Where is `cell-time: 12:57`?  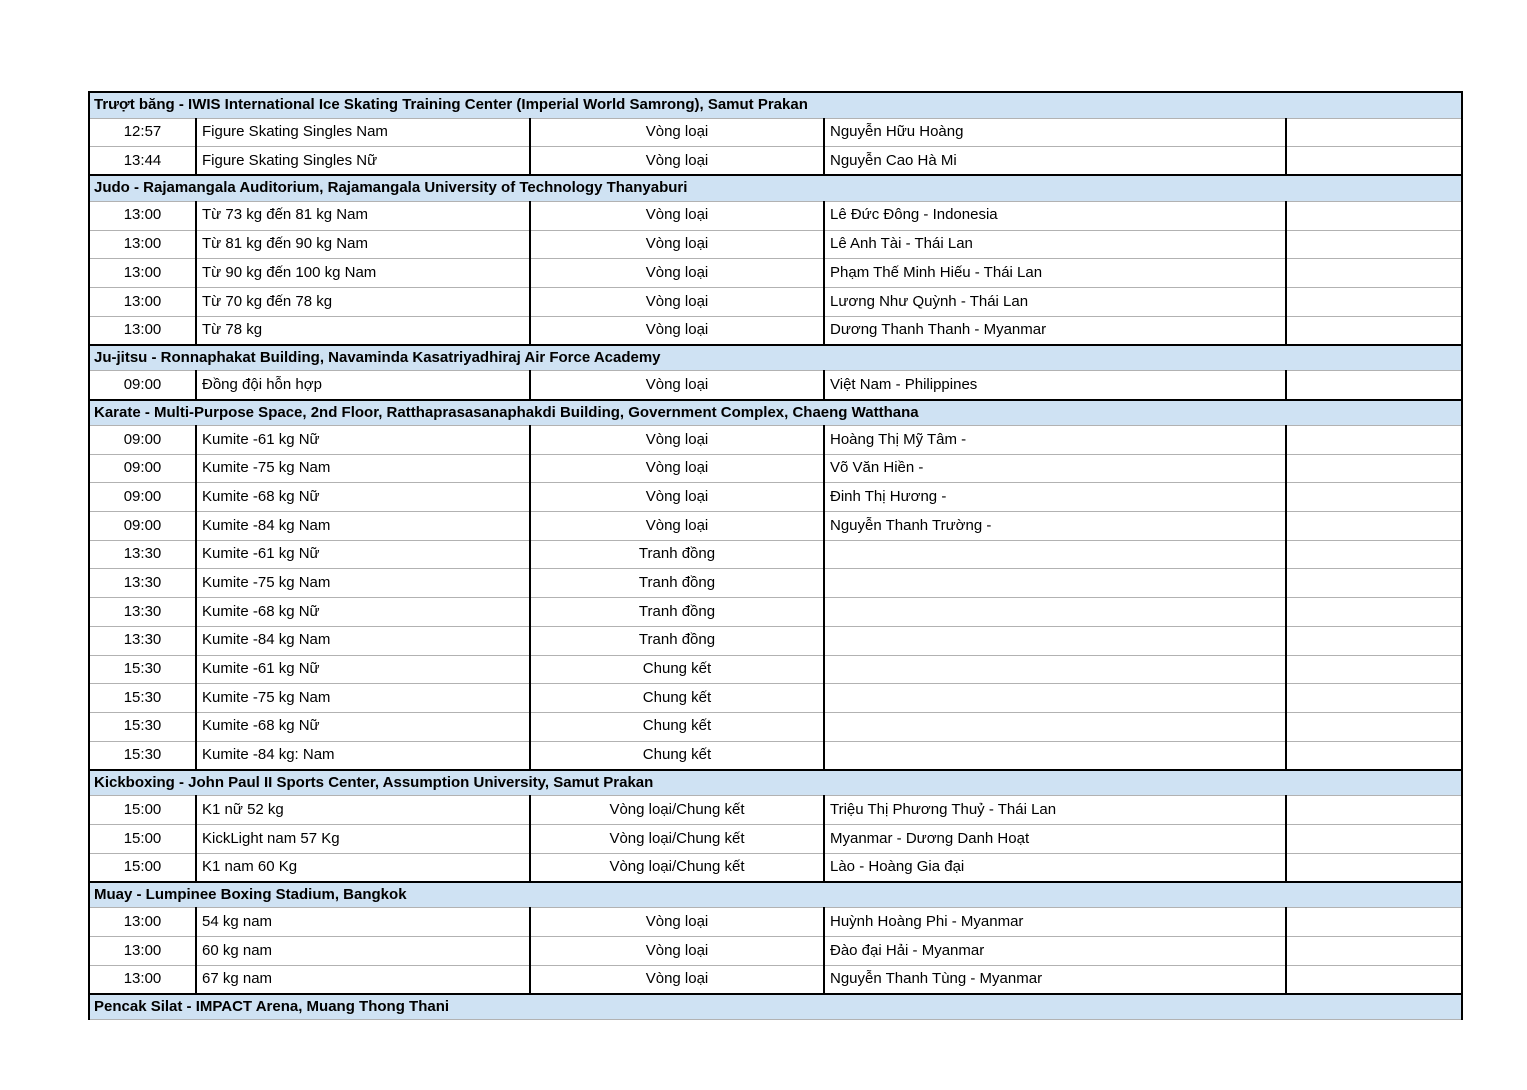
cell-time: 12:57 is located at coordinates (143, 132).